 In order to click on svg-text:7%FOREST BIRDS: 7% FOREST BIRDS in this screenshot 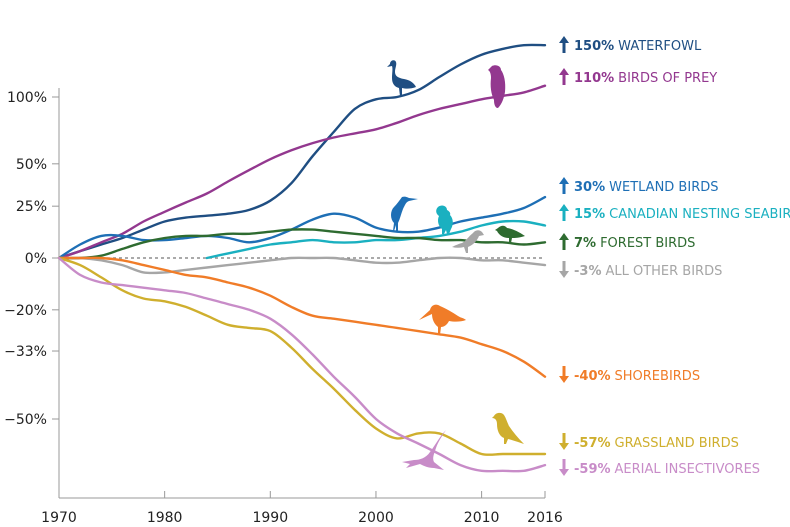, I will do `click(634, 243)`.